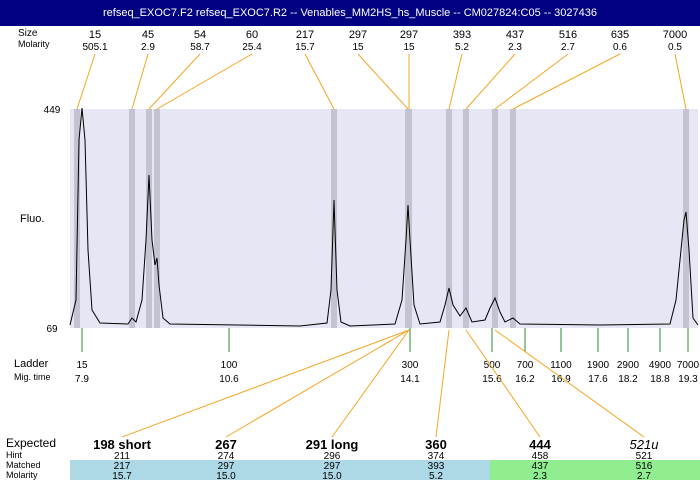 This screenshot has height=480, width=700. Describe the element at coordinates (22, 475) in the screenshot. I see `molarity-bottom-row-label: Molarity` at that location.